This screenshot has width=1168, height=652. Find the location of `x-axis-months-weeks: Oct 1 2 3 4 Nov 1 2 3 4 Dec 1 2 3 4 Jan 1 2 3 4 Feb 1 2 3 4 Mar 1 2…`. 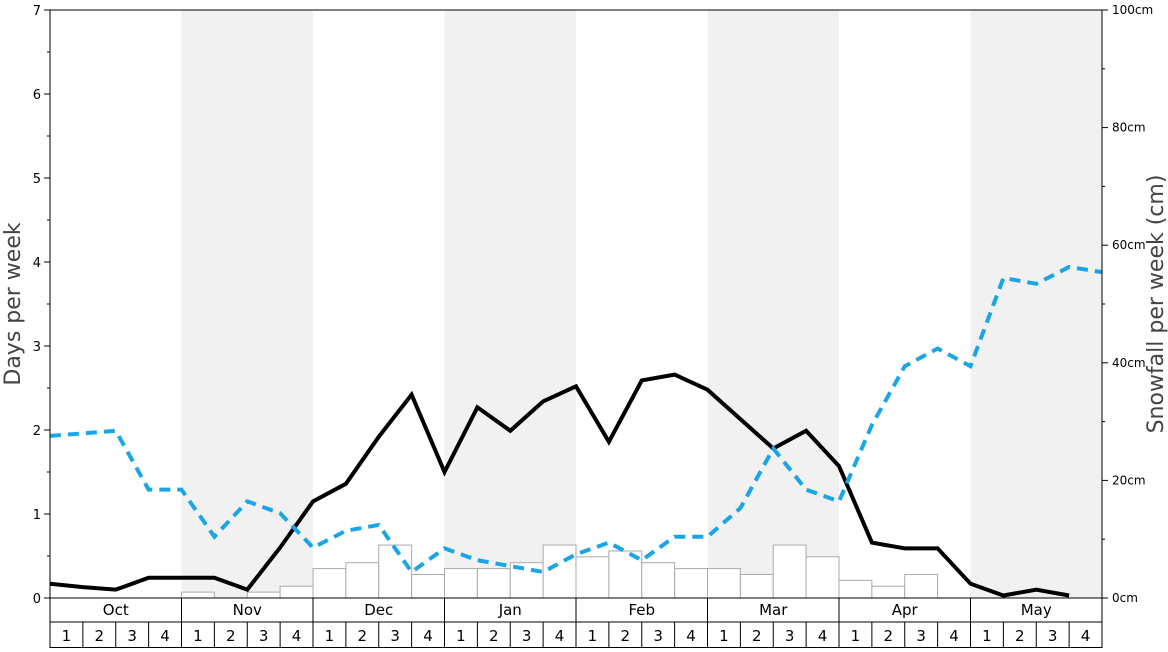

x-axis-months-weeks: Oct 1 2 3 4 Nov 1 2 3 4 Dec 1 2 3 4 Jan 1 2 3 4 Feb 1 2 3 4 Mar 1 2… is located at coordinates (576, 622).